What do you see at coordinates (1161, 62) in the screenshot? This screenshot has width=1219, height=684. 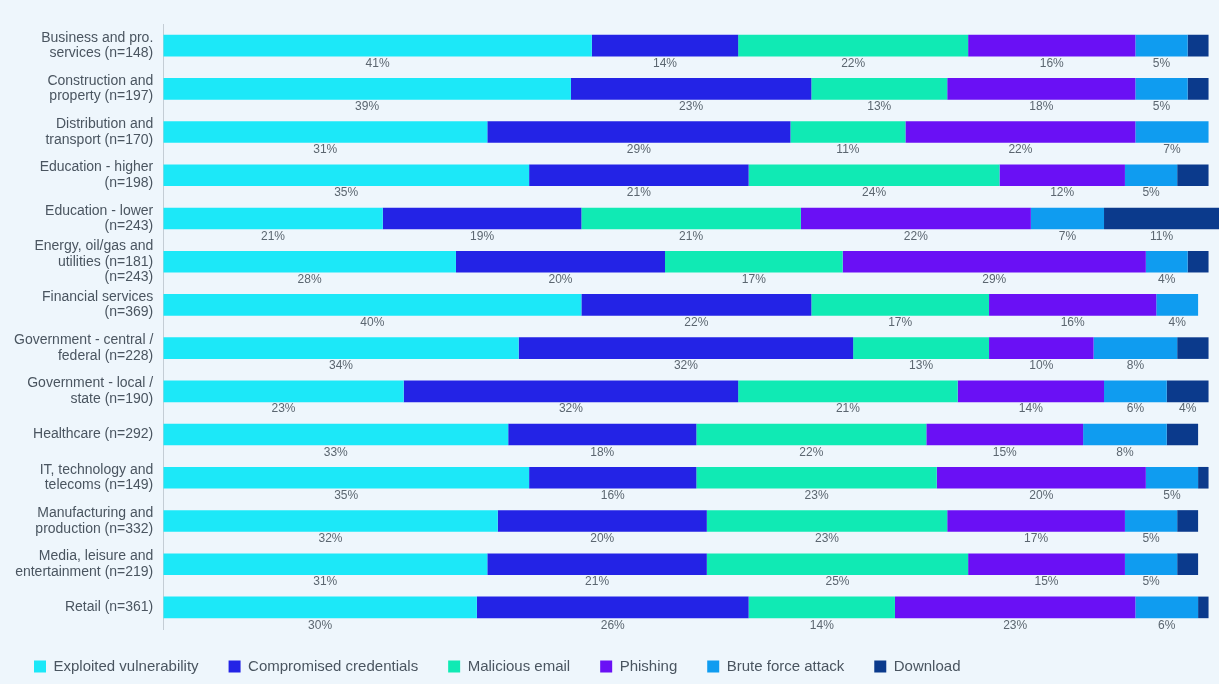 I see `data-label: 5%` at bounding box center [1161, 62].